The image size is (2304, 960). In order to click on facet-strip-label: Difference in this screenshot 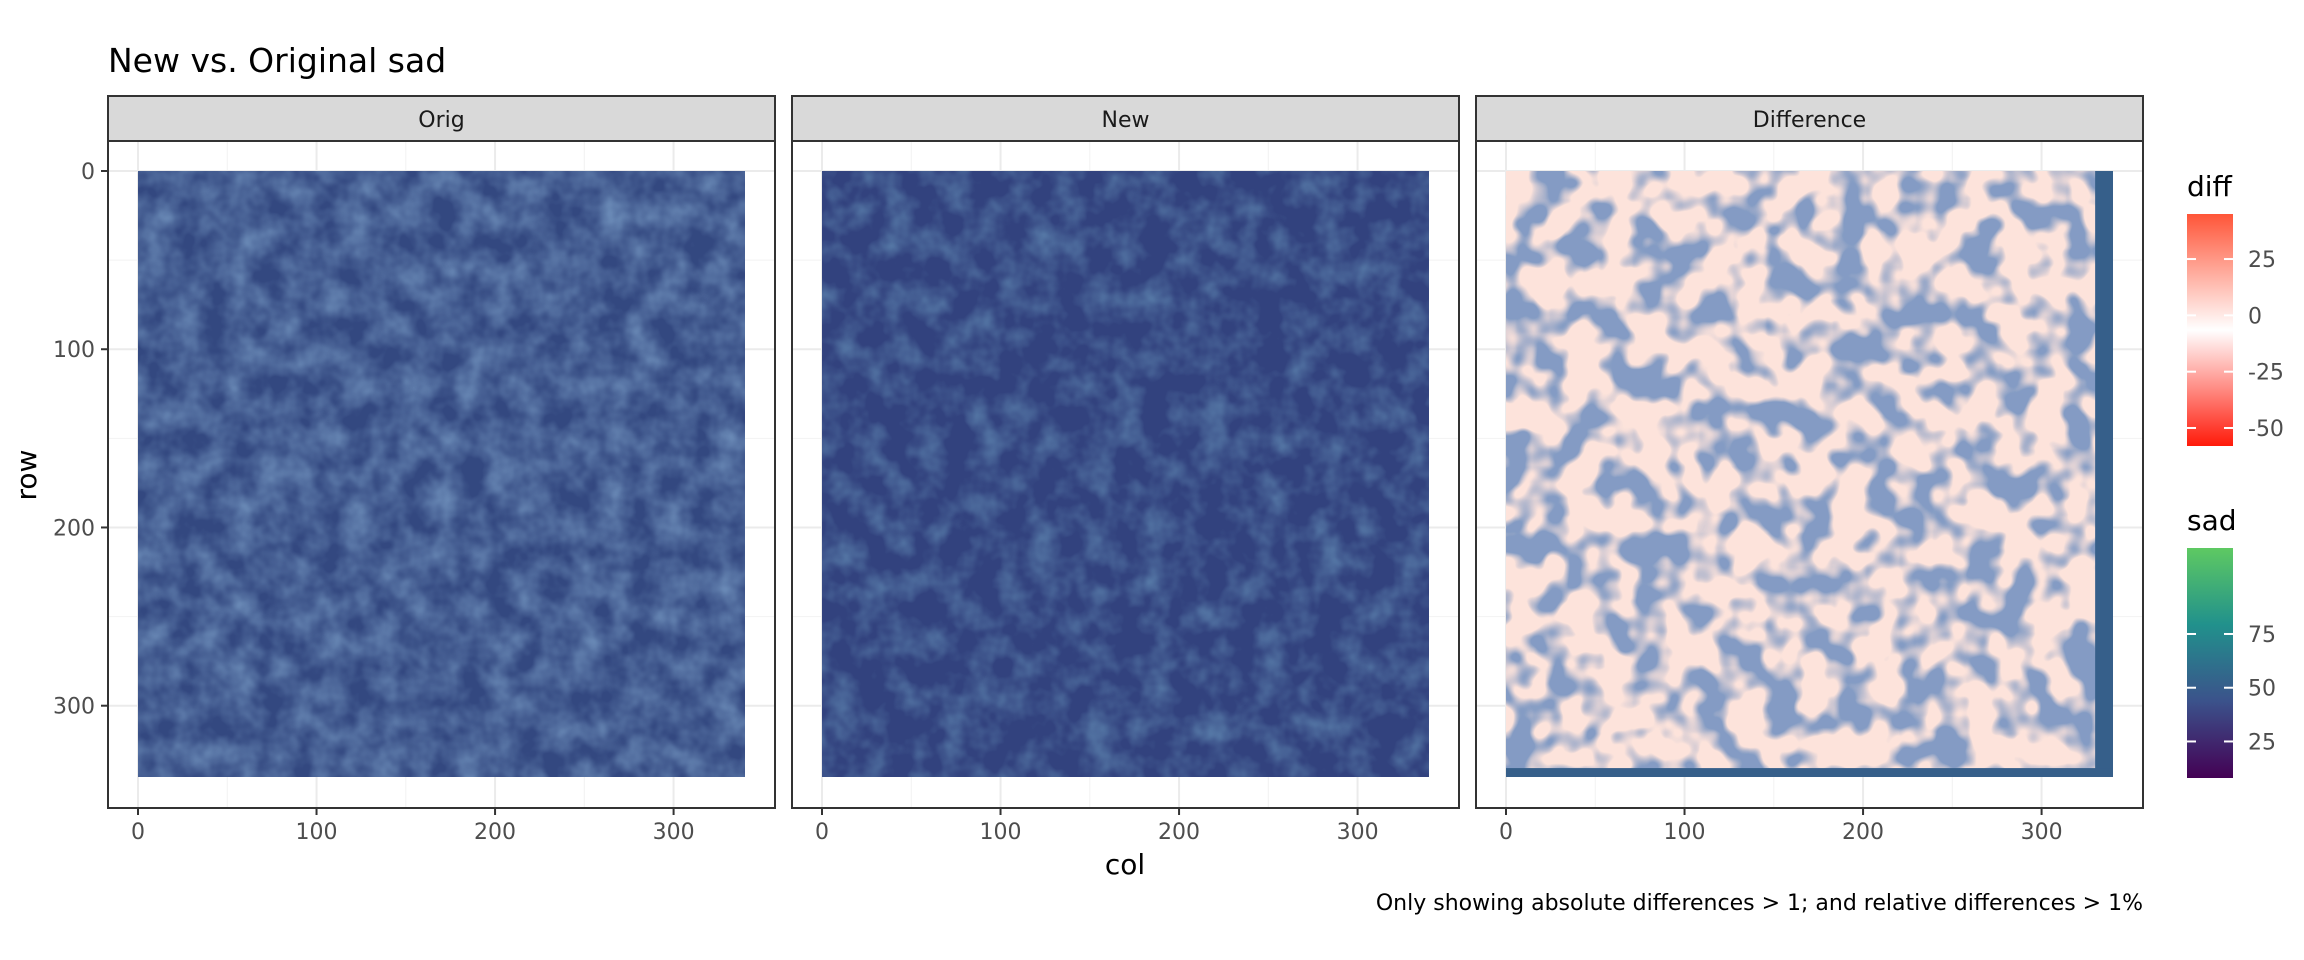, I will do `click(1809, 120)`.